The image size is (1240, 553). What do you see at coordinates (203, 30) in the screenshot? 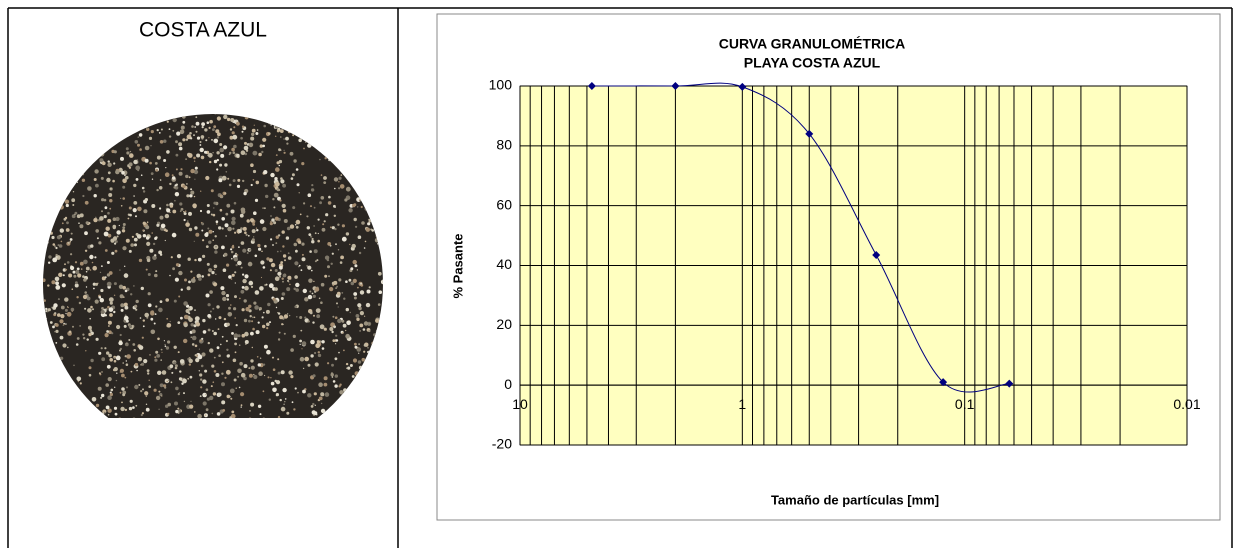
I see `cell-title: COSTA AZUL` at bounding box center [203, 30].